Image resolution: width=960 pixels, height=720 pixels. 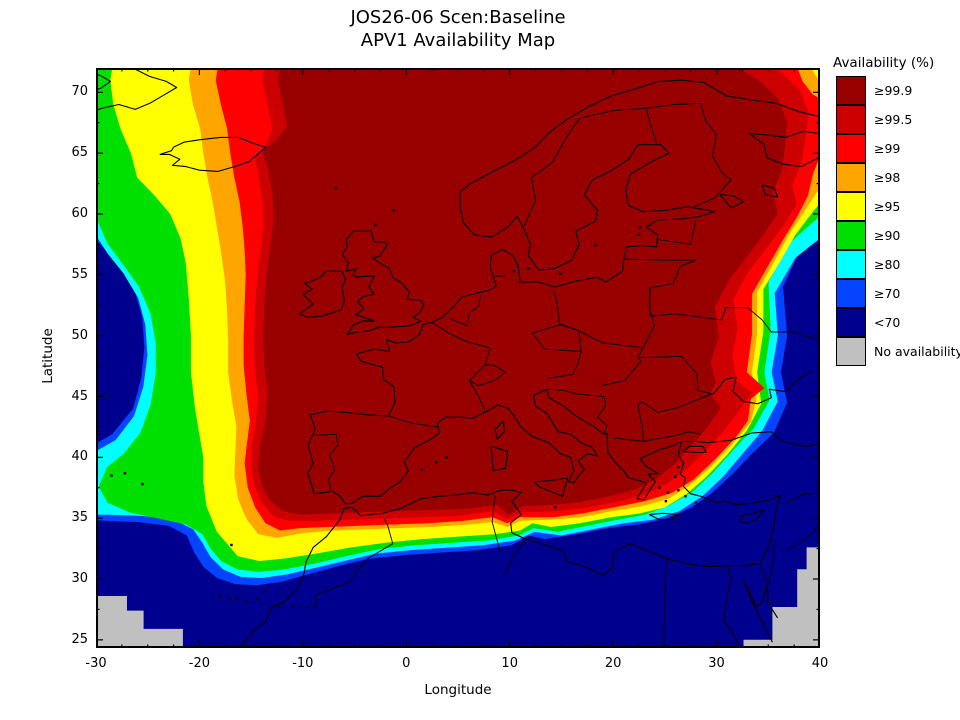 I want to click on legend-entry: ≥95, so click(x=883, y=207).